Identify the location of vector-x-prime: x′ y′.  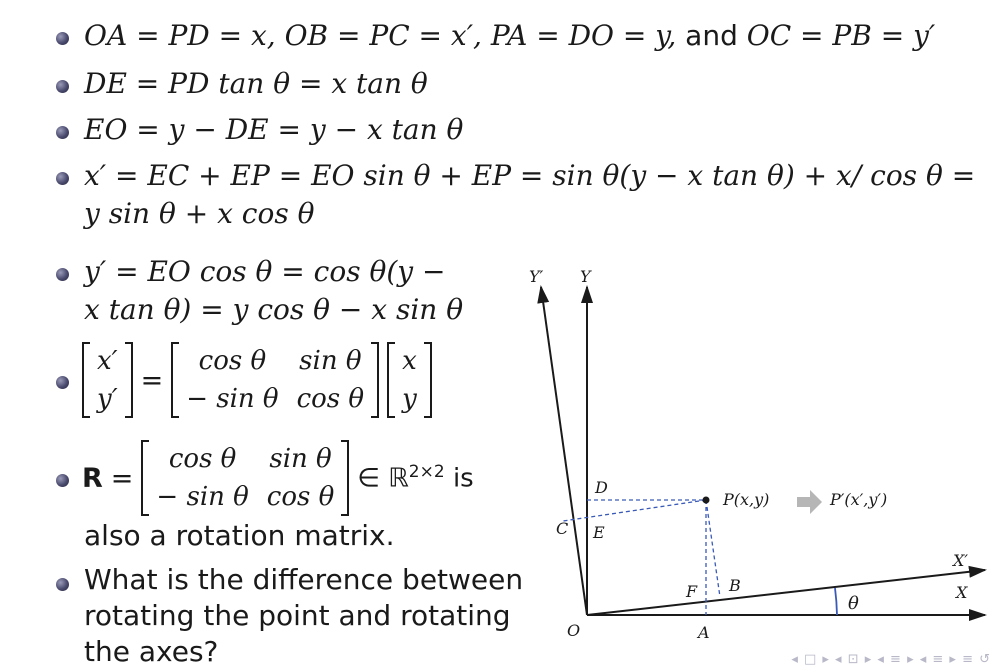
(107, 380).